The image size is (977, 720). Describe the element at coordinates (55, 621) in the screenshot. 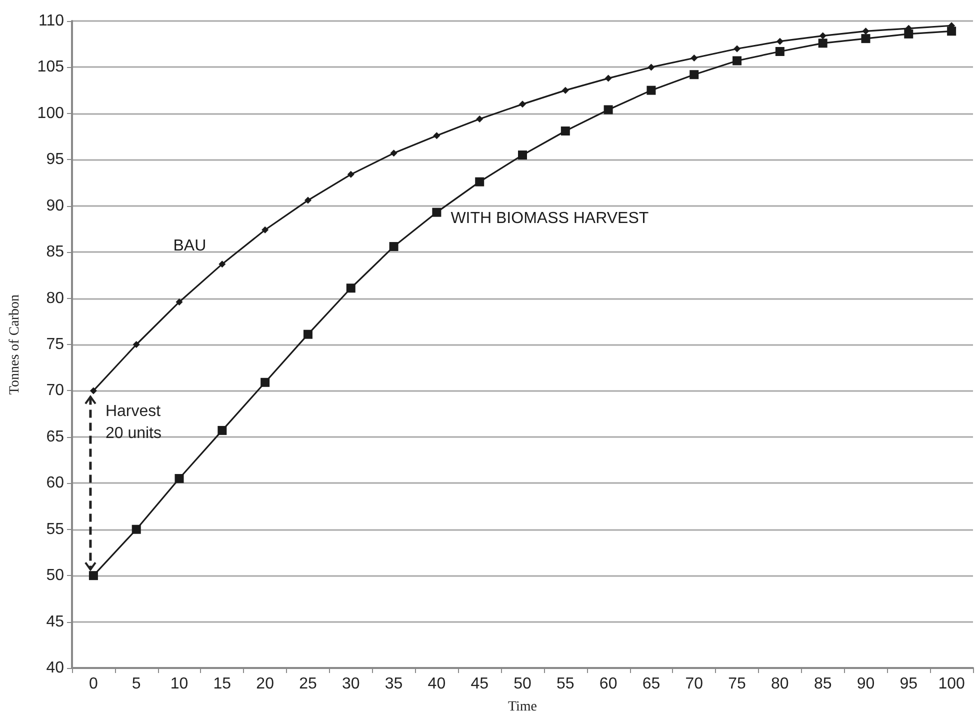

I see `y-tick-label: 45` at that location.